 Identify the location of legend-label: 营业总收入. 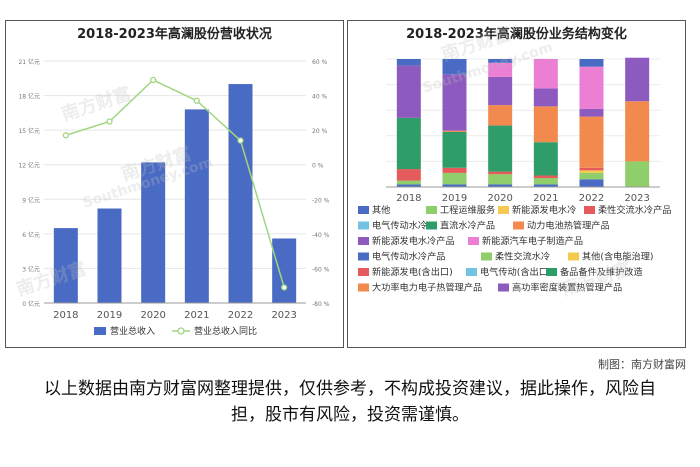
(132, 331).